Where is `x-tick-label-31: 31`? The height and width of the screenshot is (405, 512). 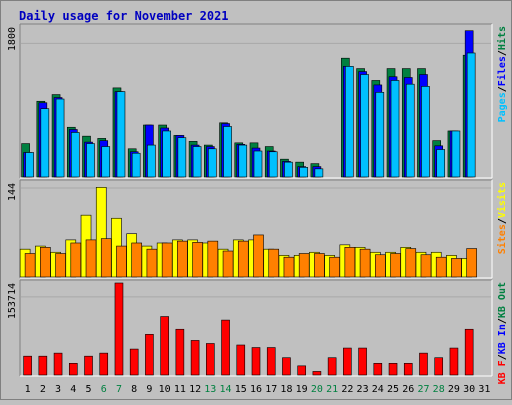
x-tick-label-31: 31 is located at coordinates (484, 389).